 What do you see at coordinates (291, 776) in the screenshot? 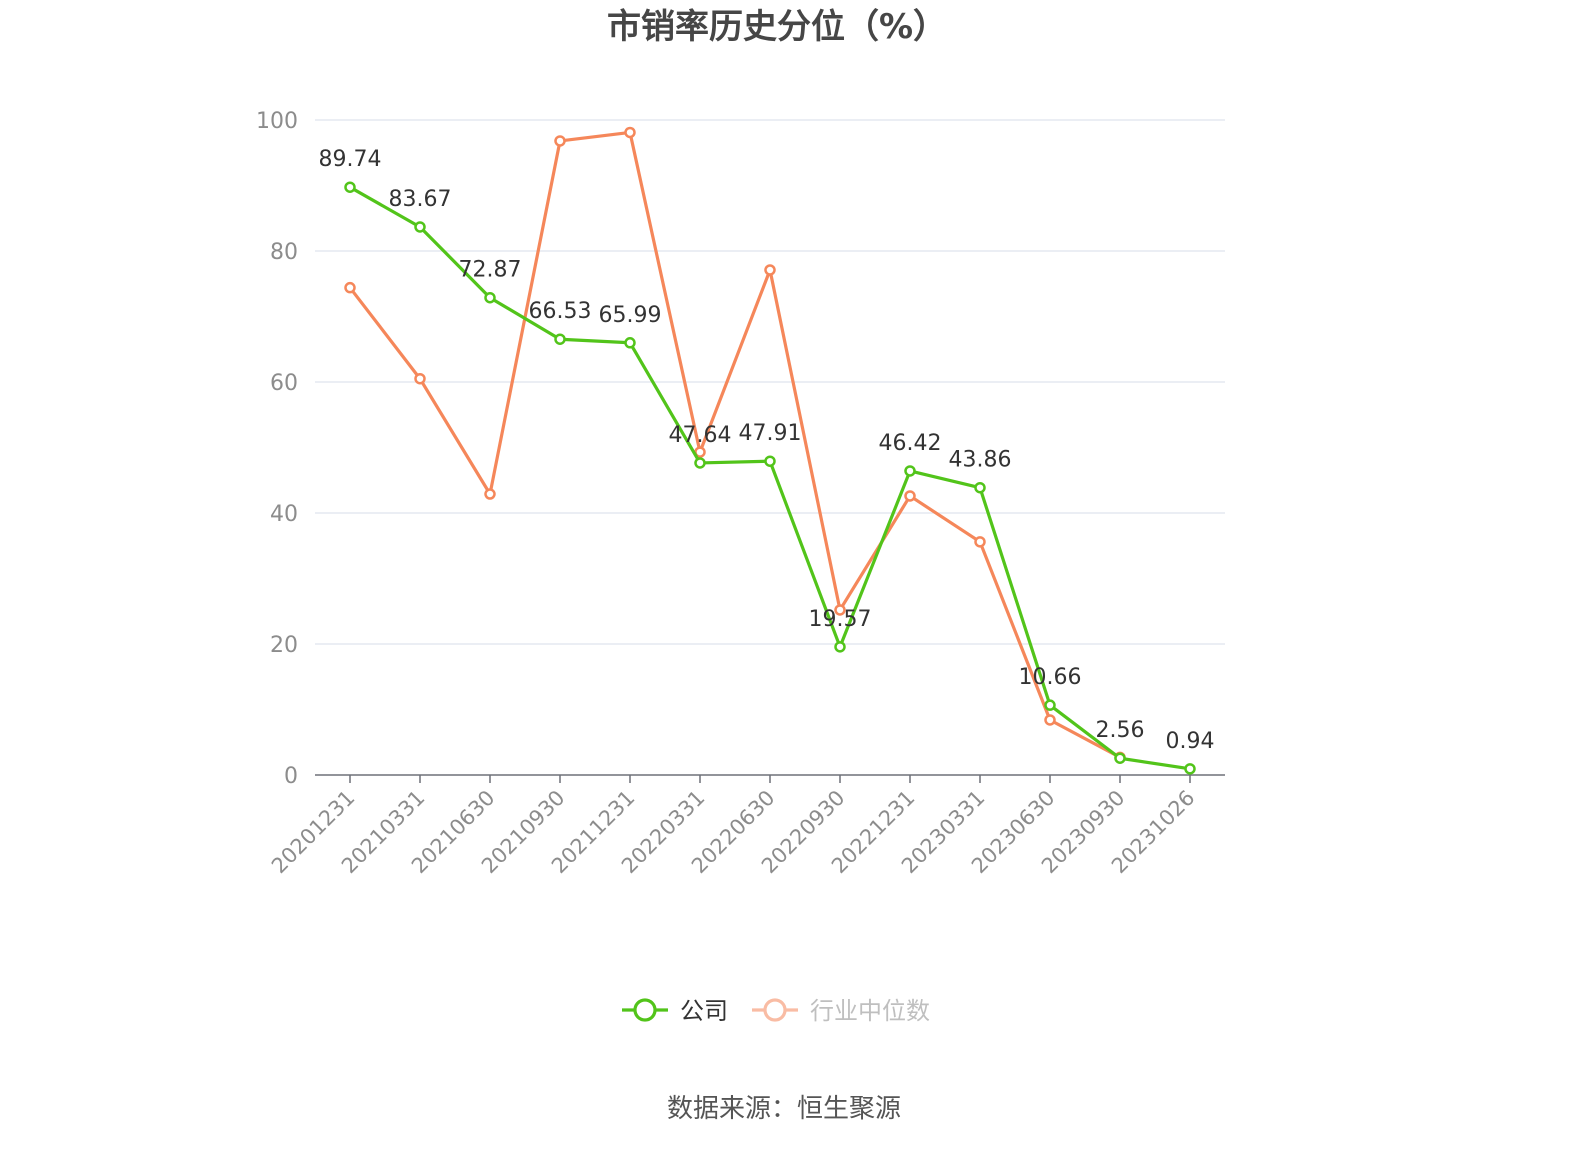
I see `y-tick-label: 0` at bounding box center [291, 776].